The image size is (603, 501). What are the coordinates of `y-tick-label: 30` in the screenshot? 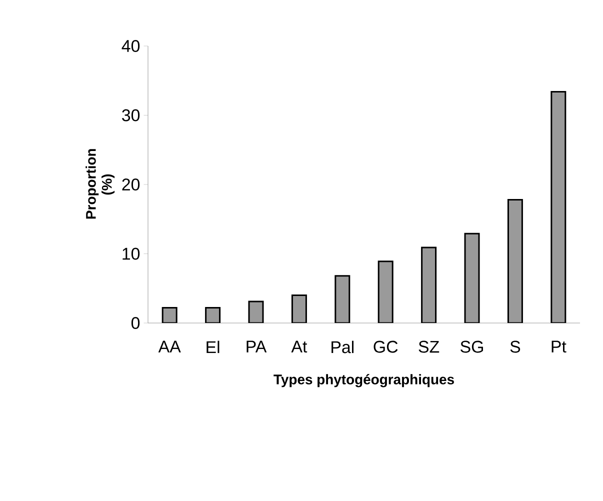 It's located at (131, 115).